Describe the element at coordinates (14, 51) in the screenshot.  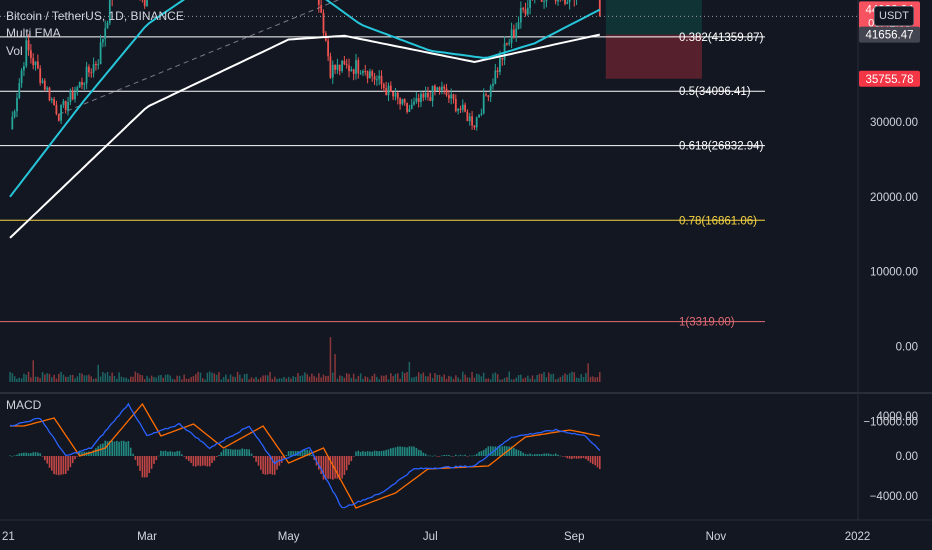
I see `volume-legend: Vol` at that location.